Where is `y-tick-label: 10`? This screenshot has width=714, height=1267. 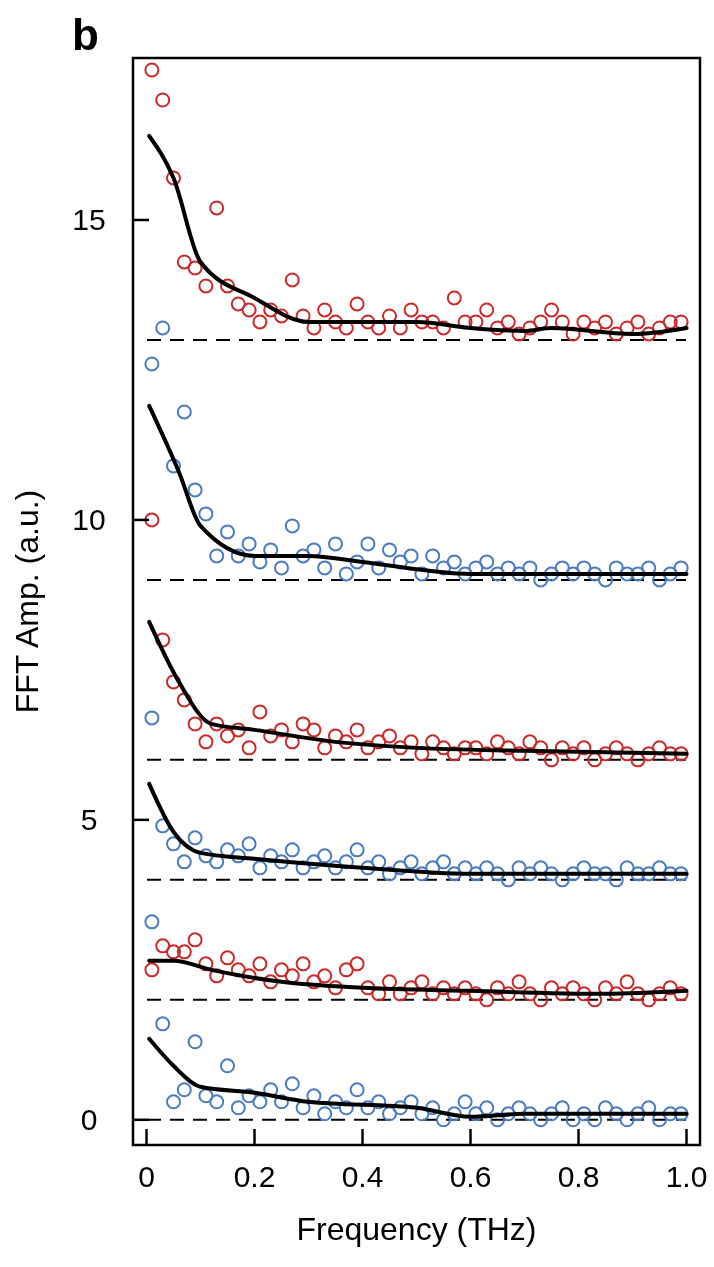
y-tick-label: 10 is located at coordinates (89, 520).